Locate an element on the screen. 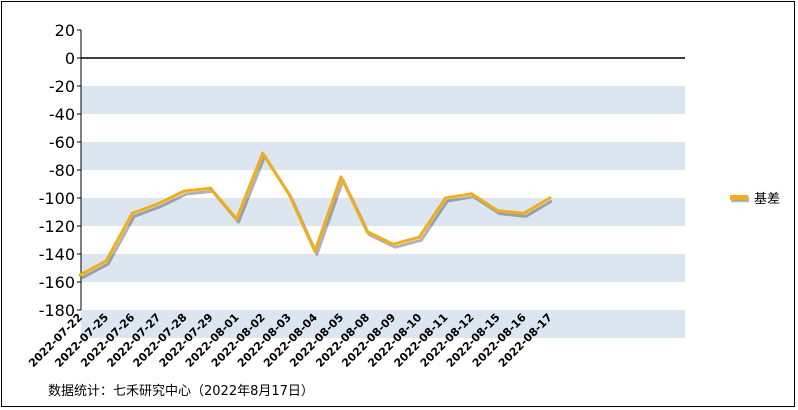 Image resolution: width=798 pixels, height=410 pixels. y-tick-label: -180 is located at coordinates (57, 310).